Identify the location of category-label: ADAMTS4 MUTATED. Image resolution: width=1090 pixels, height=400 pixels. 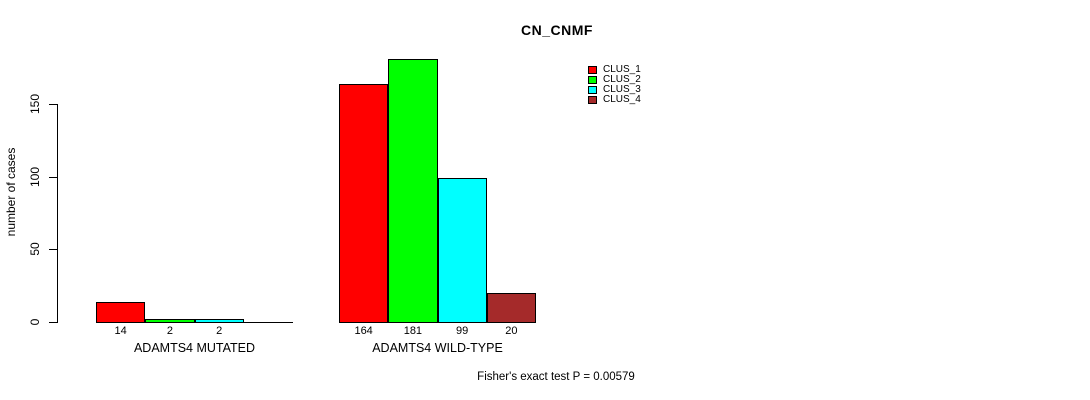
(194, 348).